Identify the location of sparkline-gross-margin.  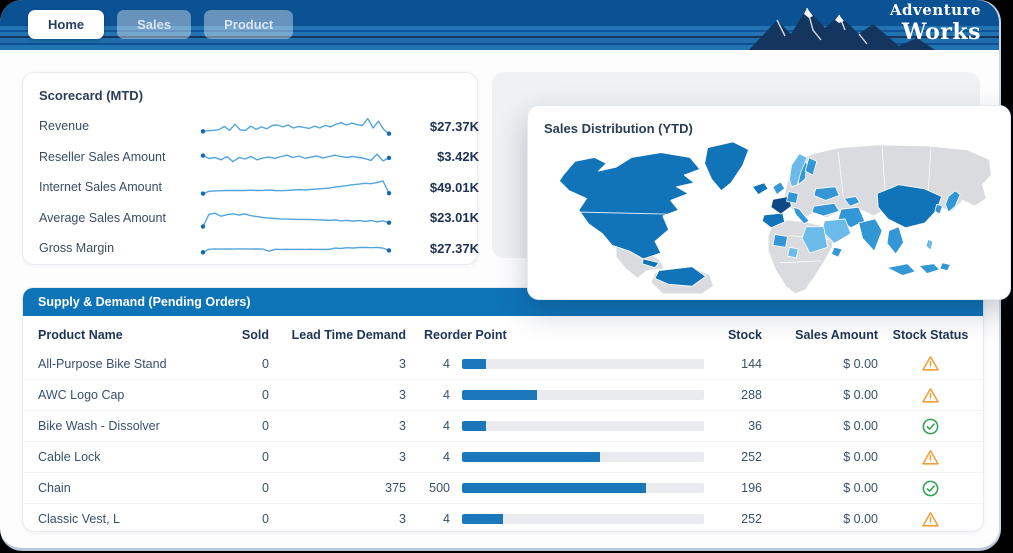
(296, 250).